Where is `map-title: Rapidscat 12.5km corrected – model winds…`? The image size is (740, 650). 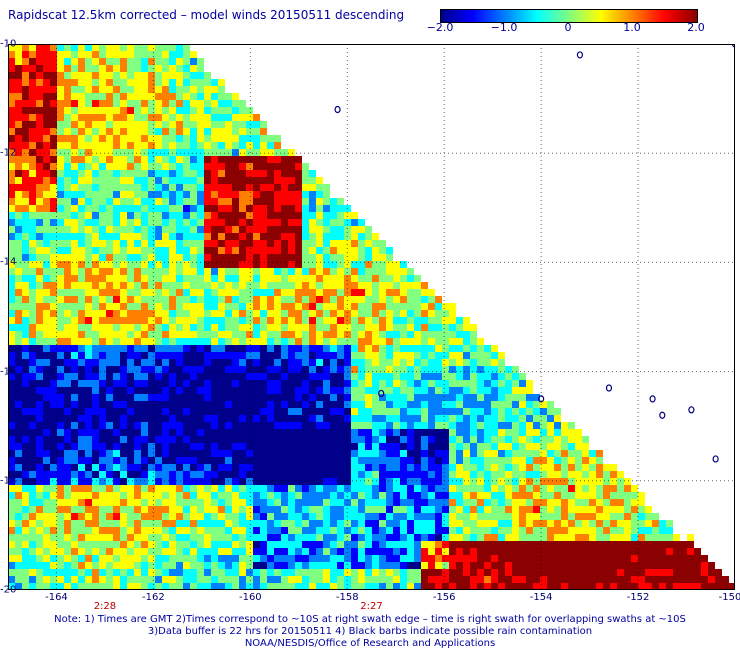
map-title: Rapidscat 12.5km corrected – model winds… is located at coordinates (206, 15).